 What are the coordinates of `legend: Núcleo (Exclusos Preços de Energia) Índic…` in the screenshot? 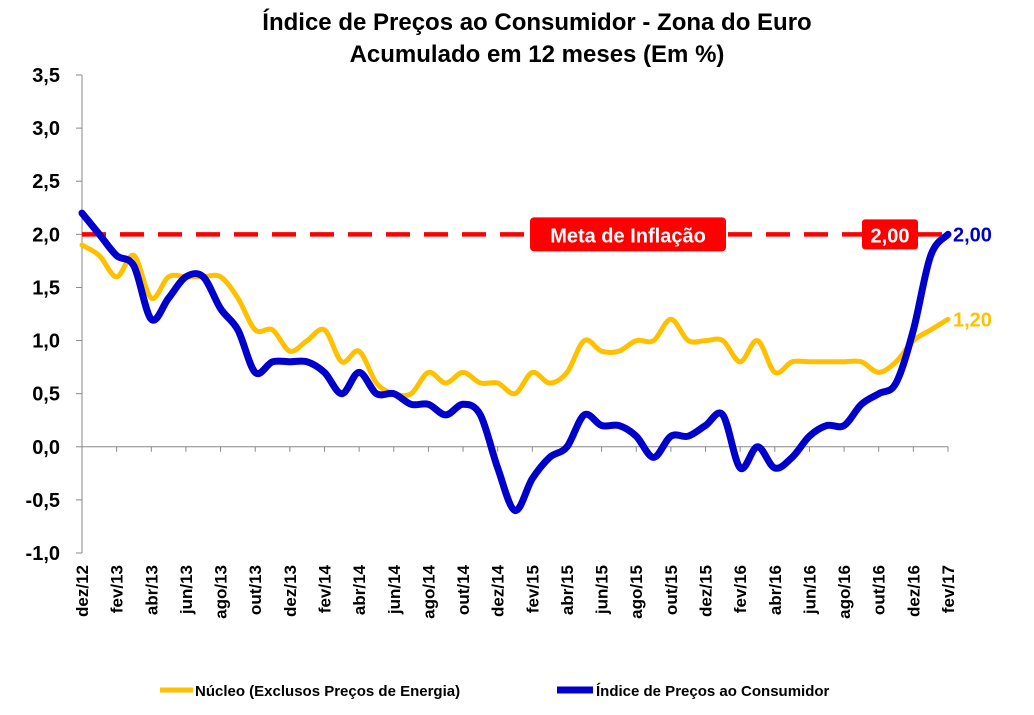 It's located at (495, 691).